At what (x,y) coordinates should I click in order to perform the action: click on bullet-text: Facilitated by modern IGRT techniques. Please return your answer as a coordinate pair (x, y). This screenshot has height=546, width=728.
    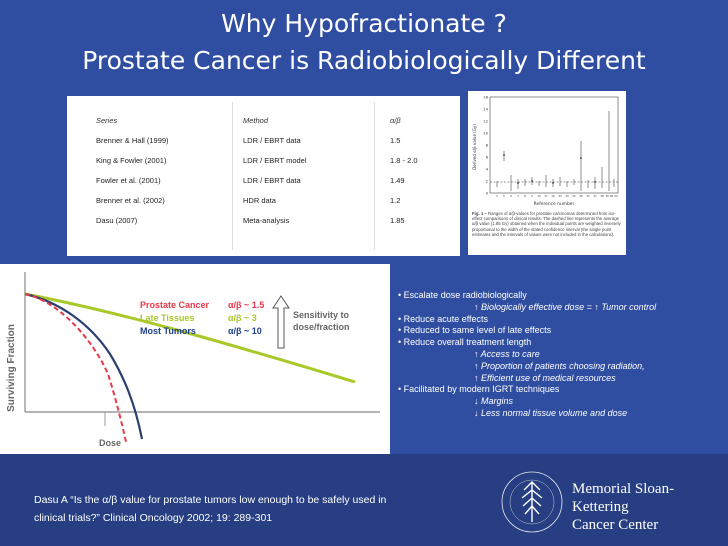
    Looking at the image, I should click on (481, 389).